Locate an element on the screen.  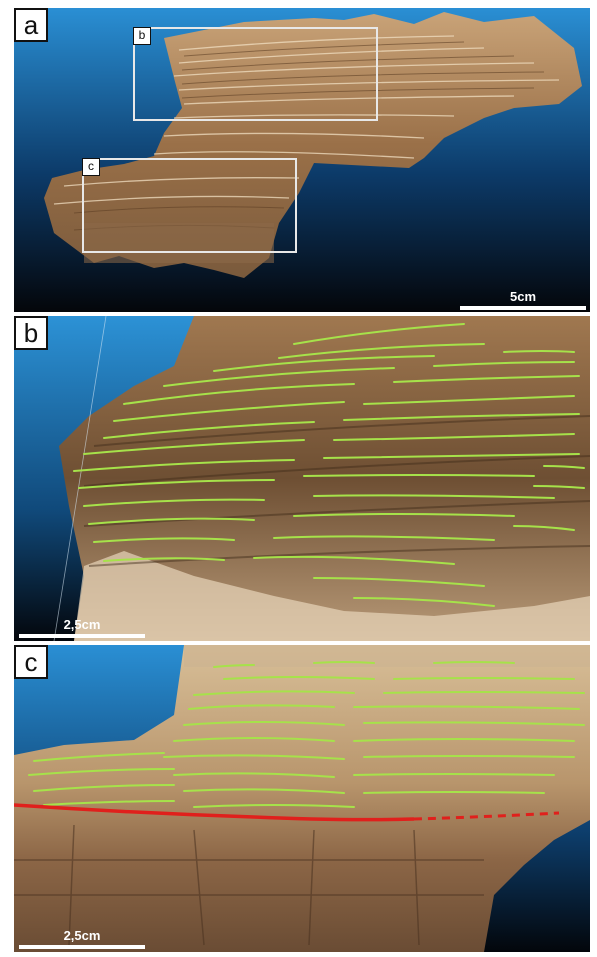
contact-trace-dashed is located at coordinates (486, 816).